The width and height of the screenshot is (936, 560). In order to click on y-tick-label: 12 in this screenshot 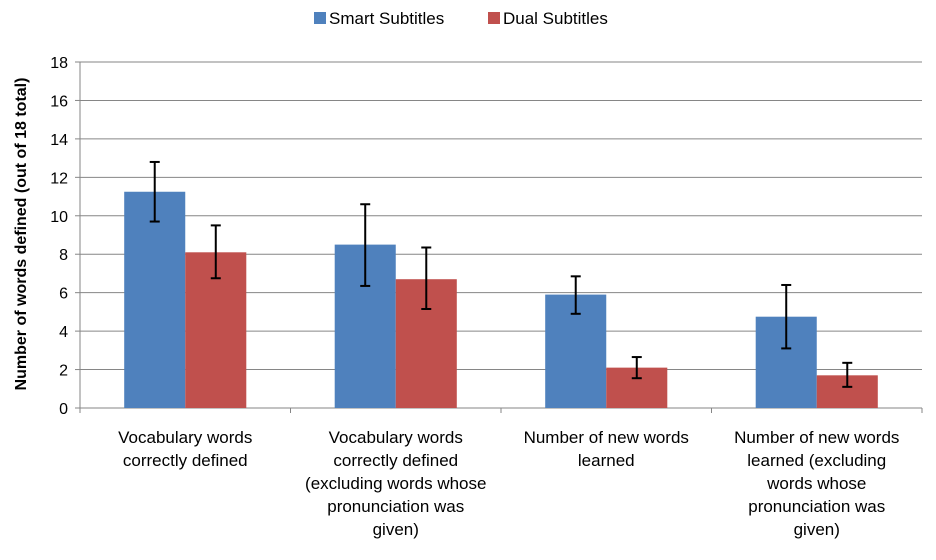, I will do `click(59, 178)`.